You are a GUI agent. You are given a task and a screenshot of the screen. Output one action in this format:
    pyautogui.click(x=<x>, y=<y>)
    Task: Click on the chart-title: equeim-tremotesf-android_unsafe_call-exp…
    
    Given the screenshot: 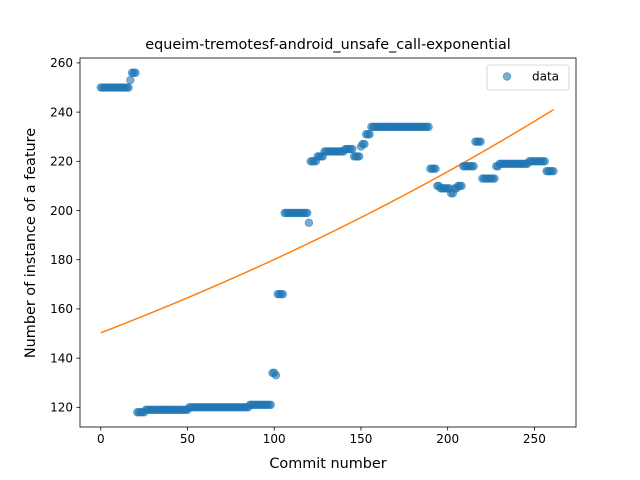 What is the action you would take?
    pyautogui.click(x=328, y=45)
    